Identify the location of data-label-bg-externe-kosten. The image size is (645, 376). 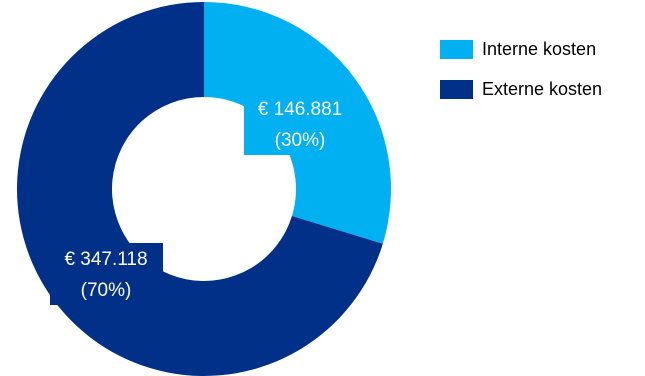
(106, 274).